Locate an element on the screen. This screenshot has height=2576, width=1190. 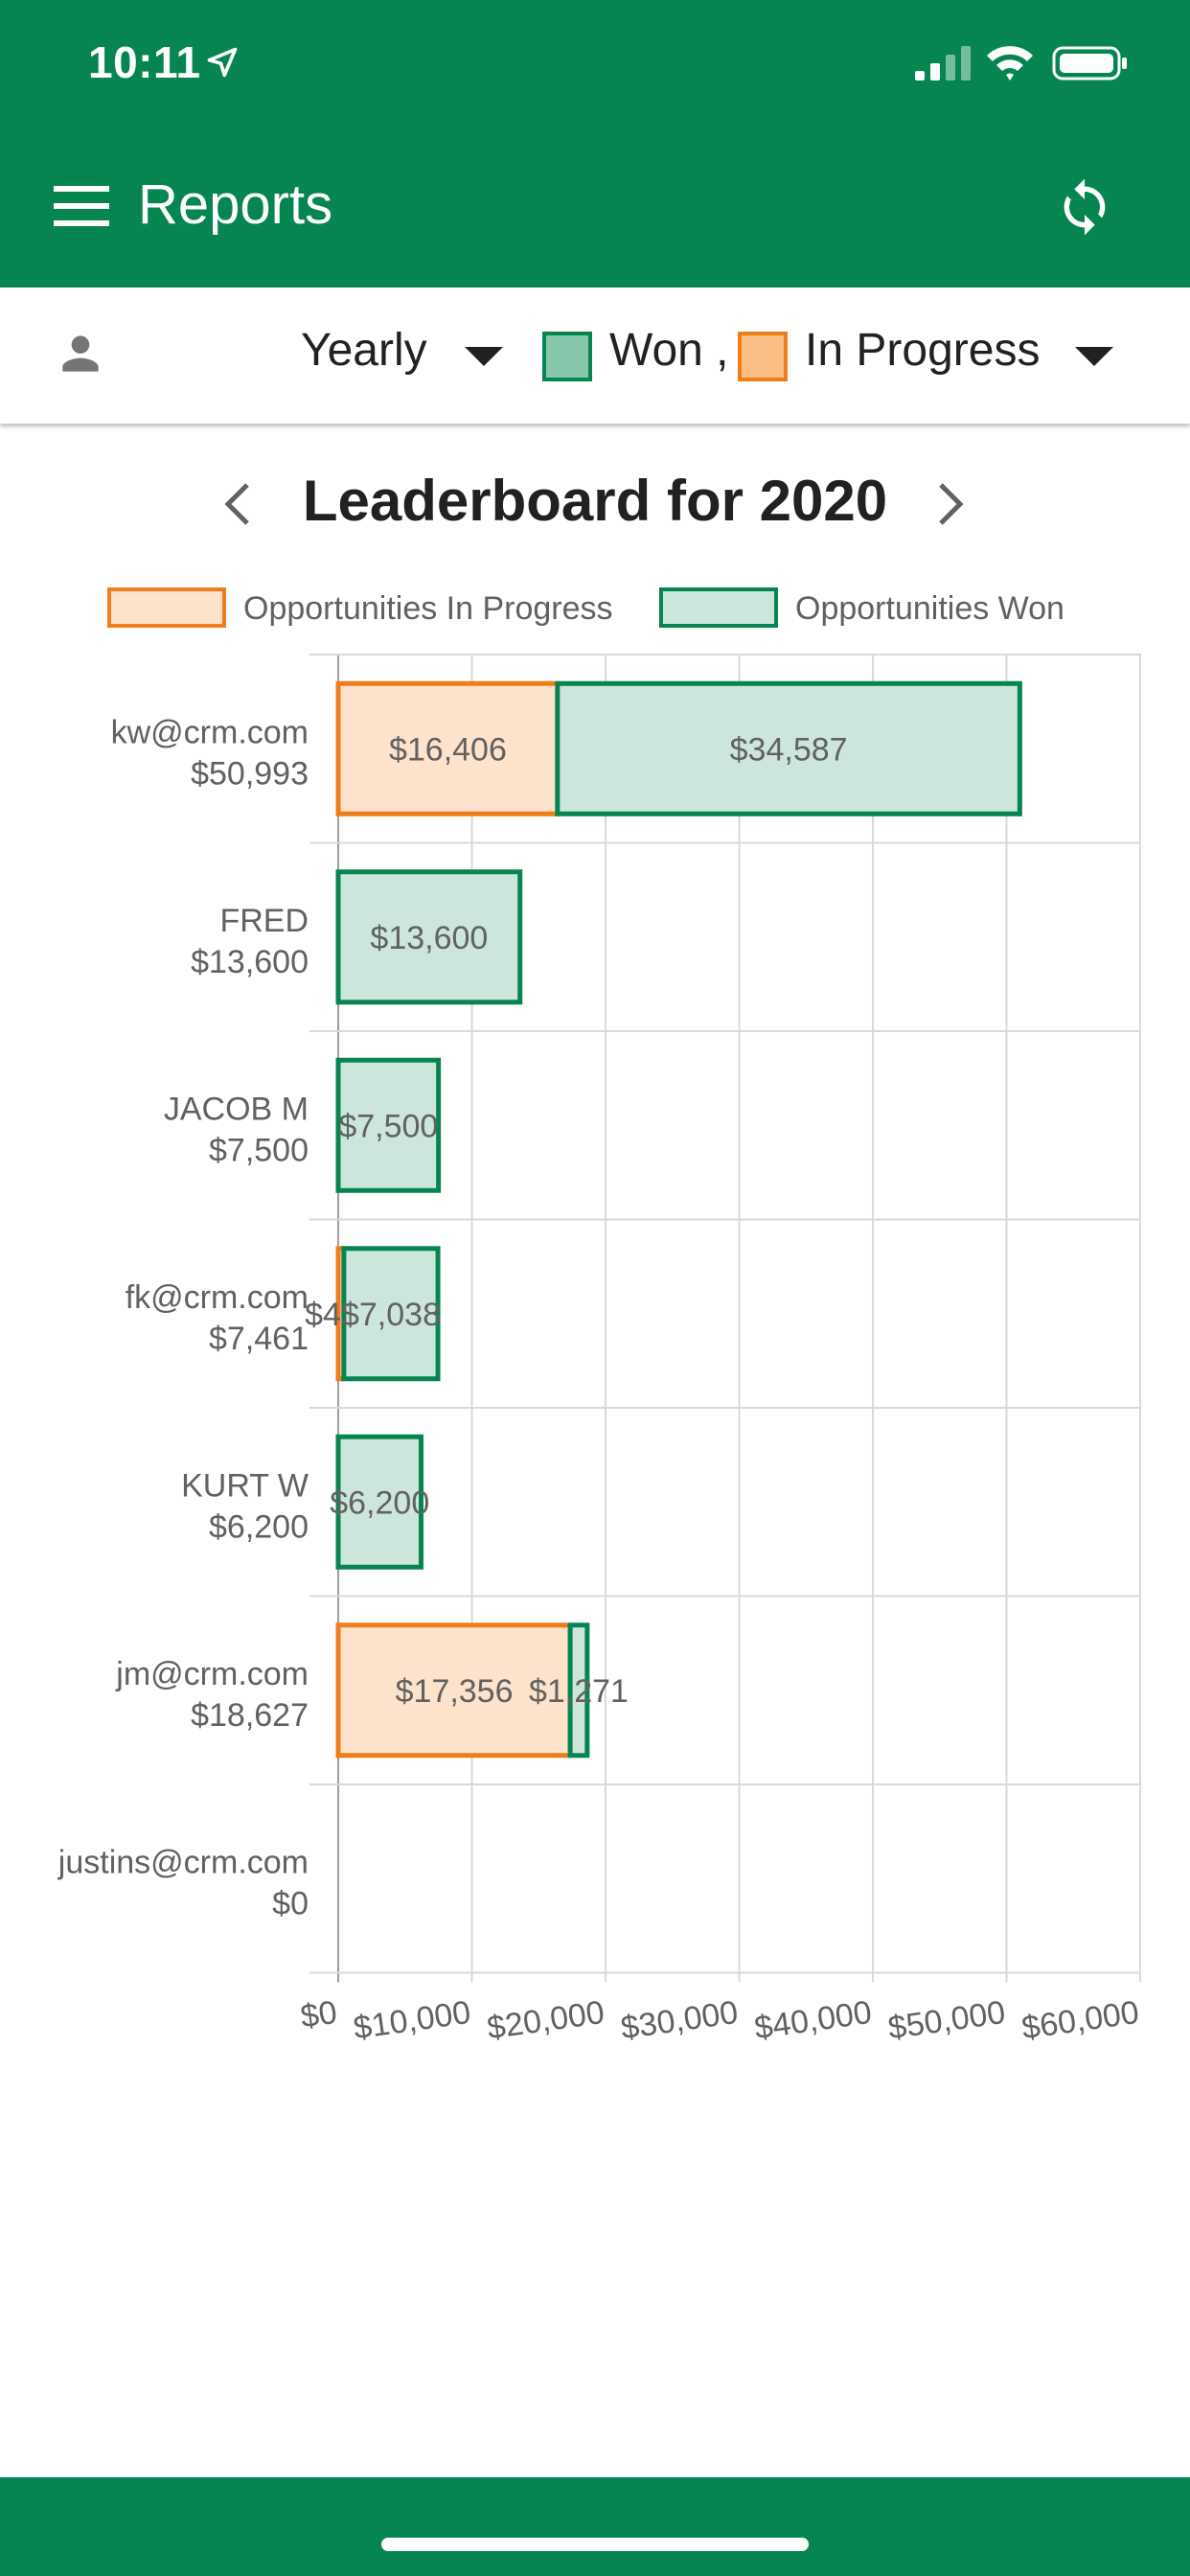
won-swatch is located at coordinates (567, 356).